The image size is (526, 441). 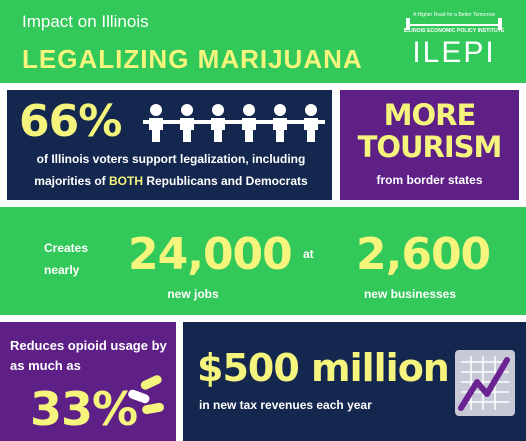 I want to click on title-subheading: Impact on Illinois, so click(x=85, y=21).